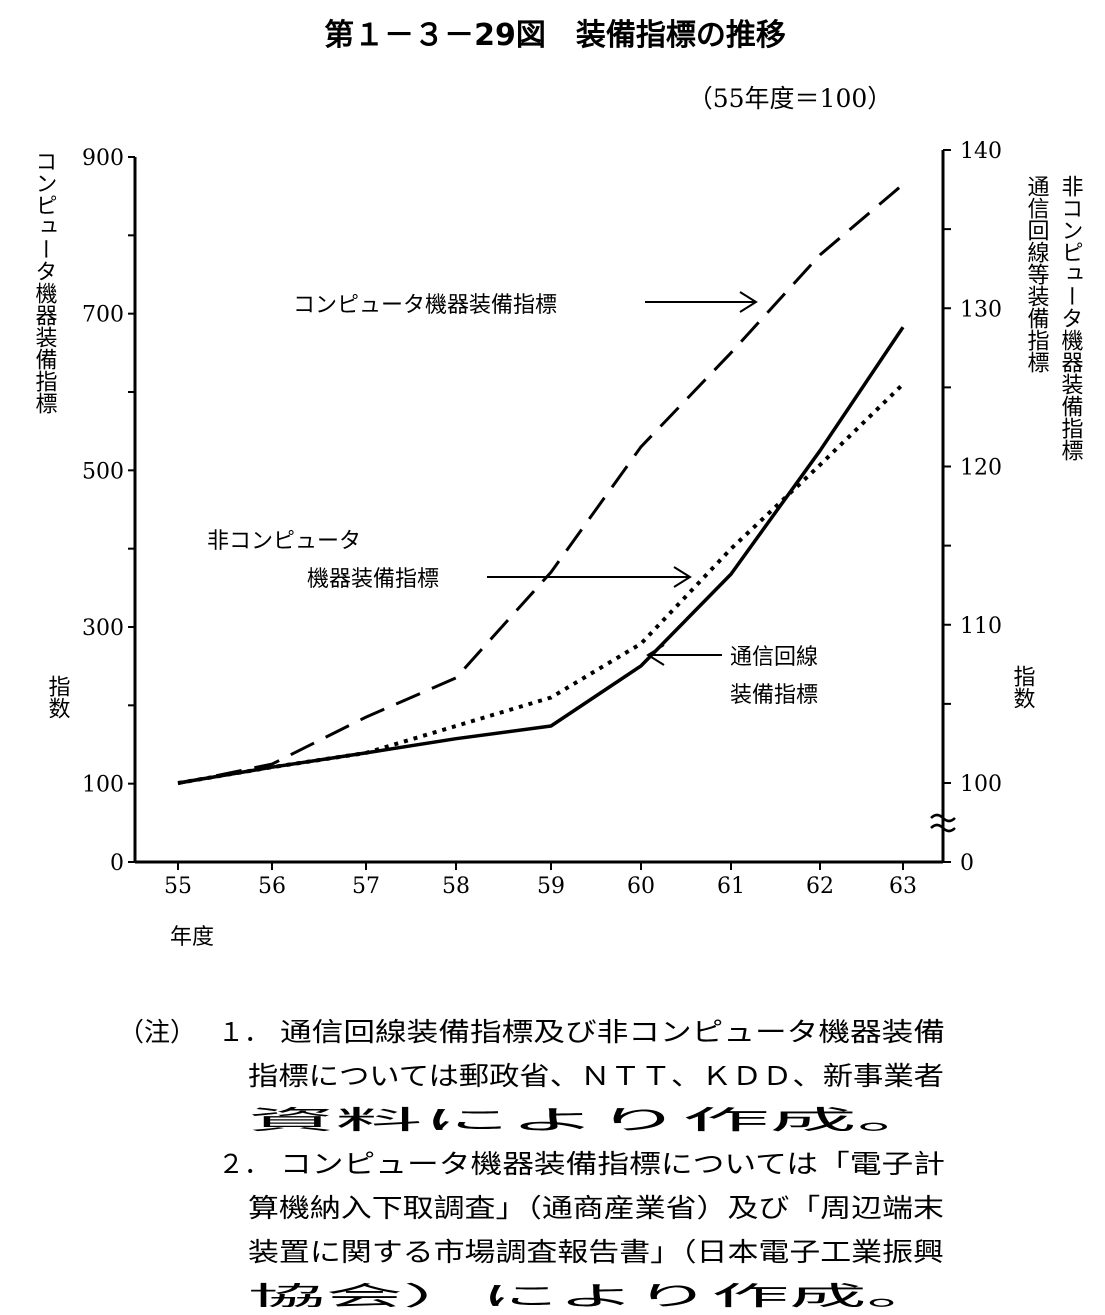 Image resolution: width=1105 pixels, height=1315 pixels. What do you see at coordinates (682, 577) in the screenshot?
I see `annotation-noncomputer-arrowhead` at bounding box center [682, 577].